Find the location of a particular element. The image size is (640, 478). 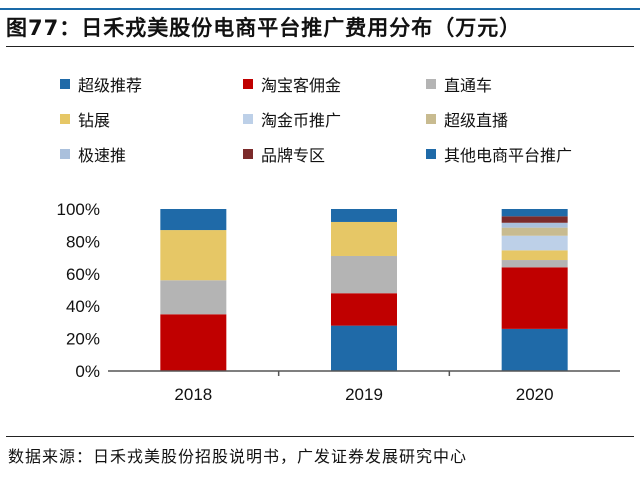

legend-label: 超级直播 is located at coordinates (476, 120).